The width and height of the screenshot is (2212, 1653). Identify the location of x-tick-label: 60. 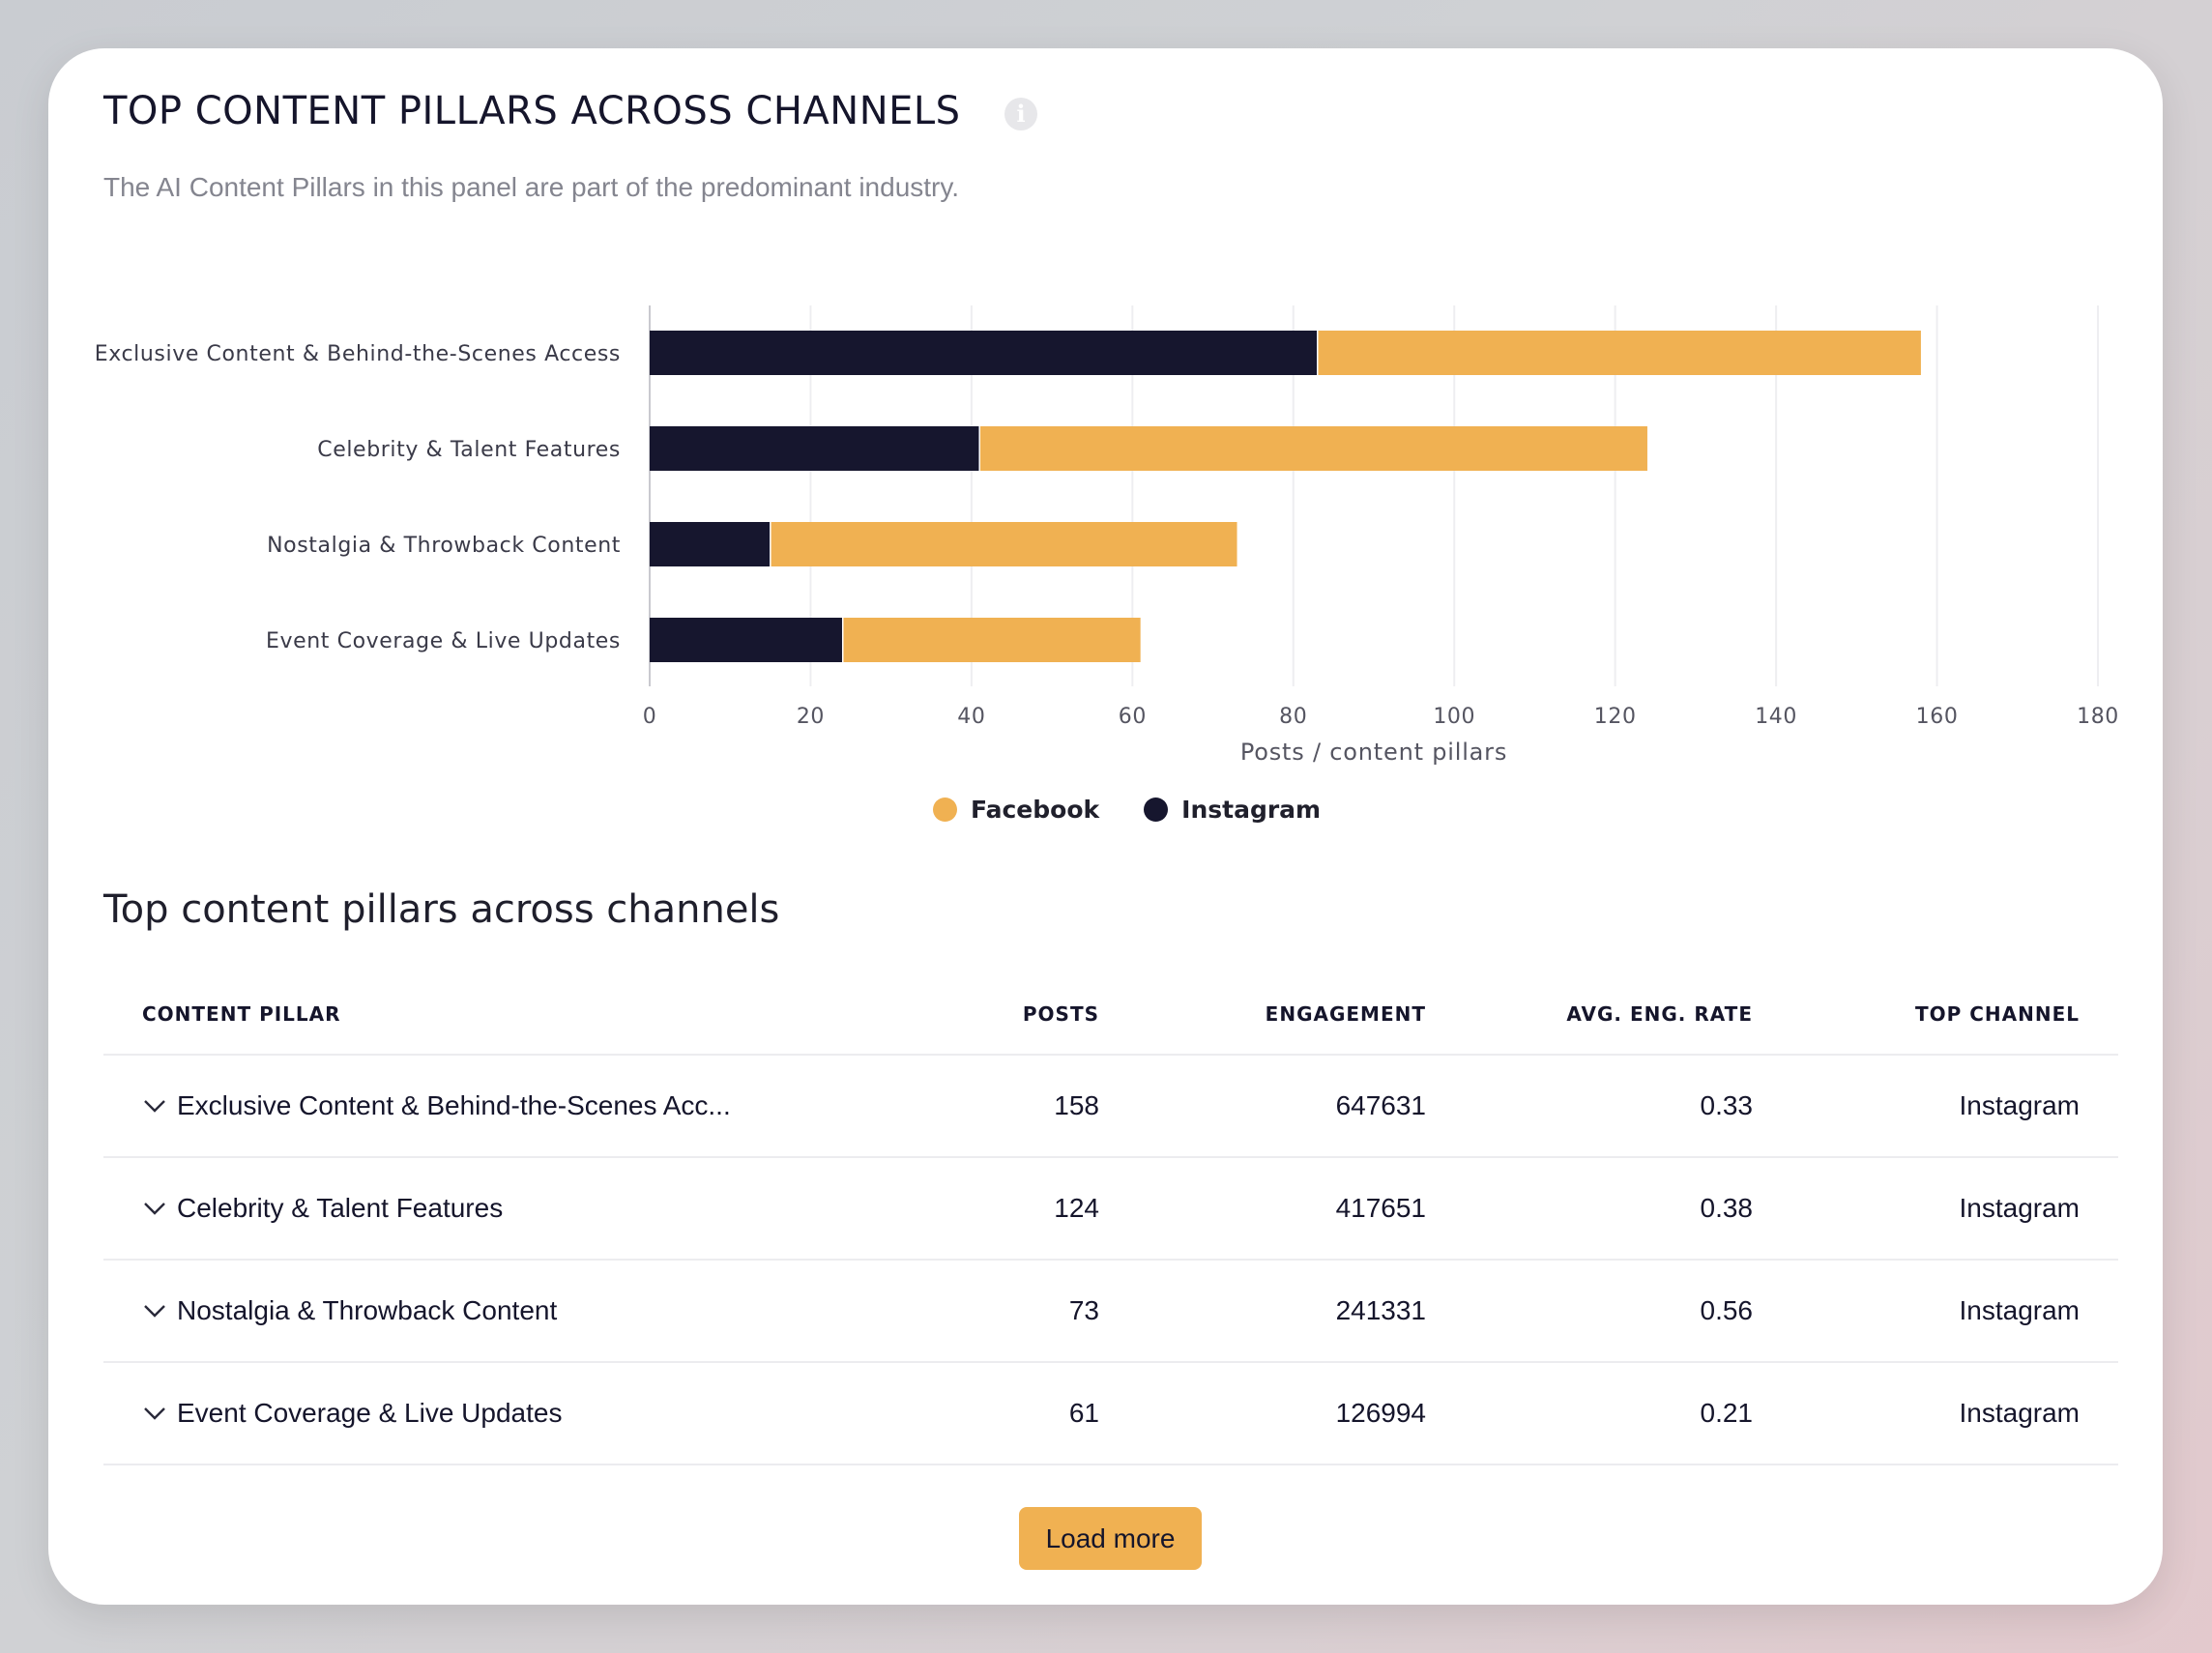
(1133, 717).